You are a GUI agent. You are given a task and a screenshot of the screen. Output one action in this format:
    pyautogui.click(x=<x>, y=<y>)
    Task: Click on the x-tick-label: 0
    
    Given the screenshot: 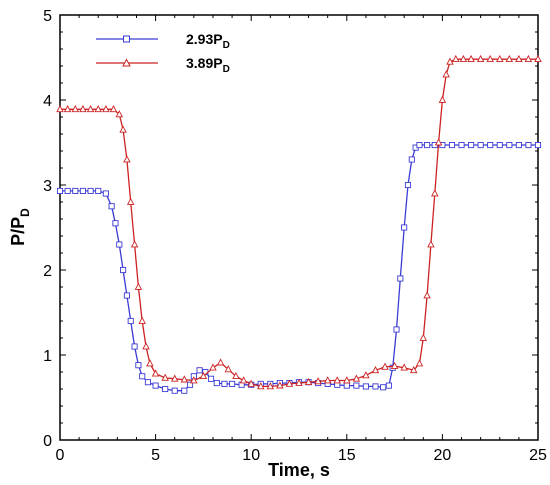 What is the action you would take?
    pyautogui.click(x=60, y=455)
    